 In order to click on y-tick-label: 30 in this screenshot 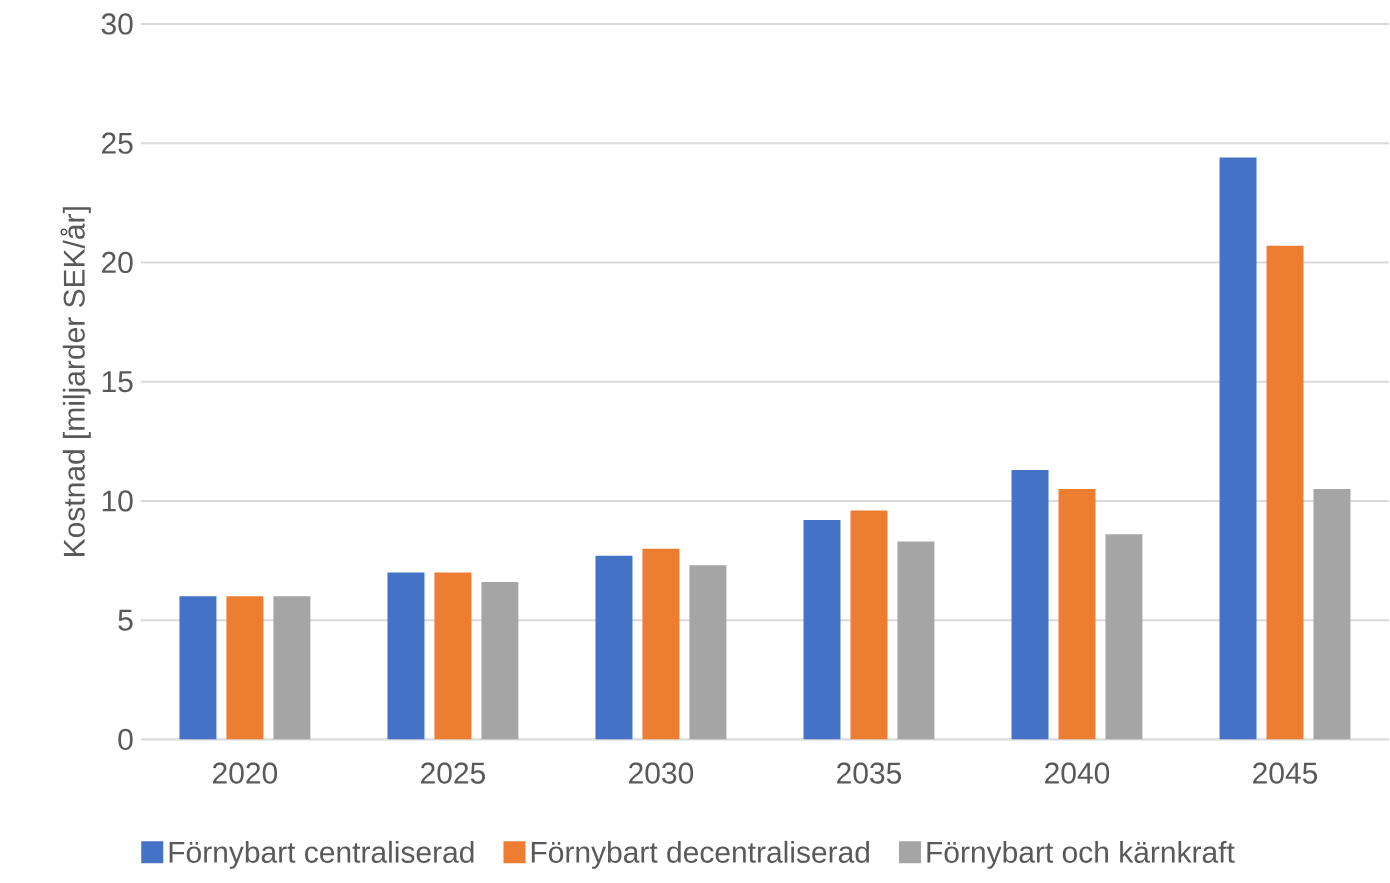, I will do `click(117, 24)`.